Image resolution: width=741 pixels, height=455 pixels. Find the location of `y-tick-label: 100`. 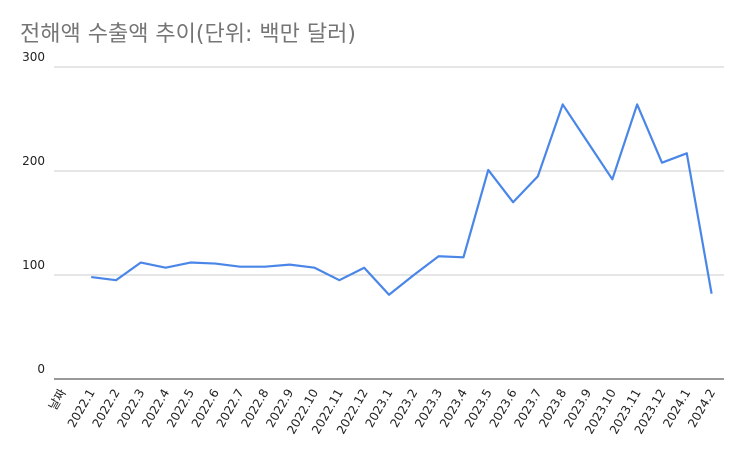

y-tick-label: 100 is located at coordinates (33, 265).